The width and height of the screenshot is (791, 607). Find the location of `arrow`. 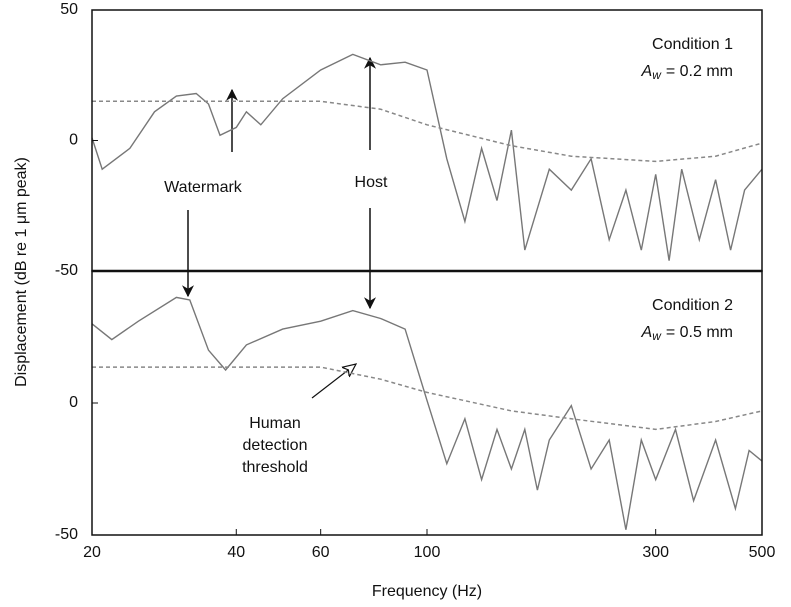

arrow is located at coordinates (333, 381).